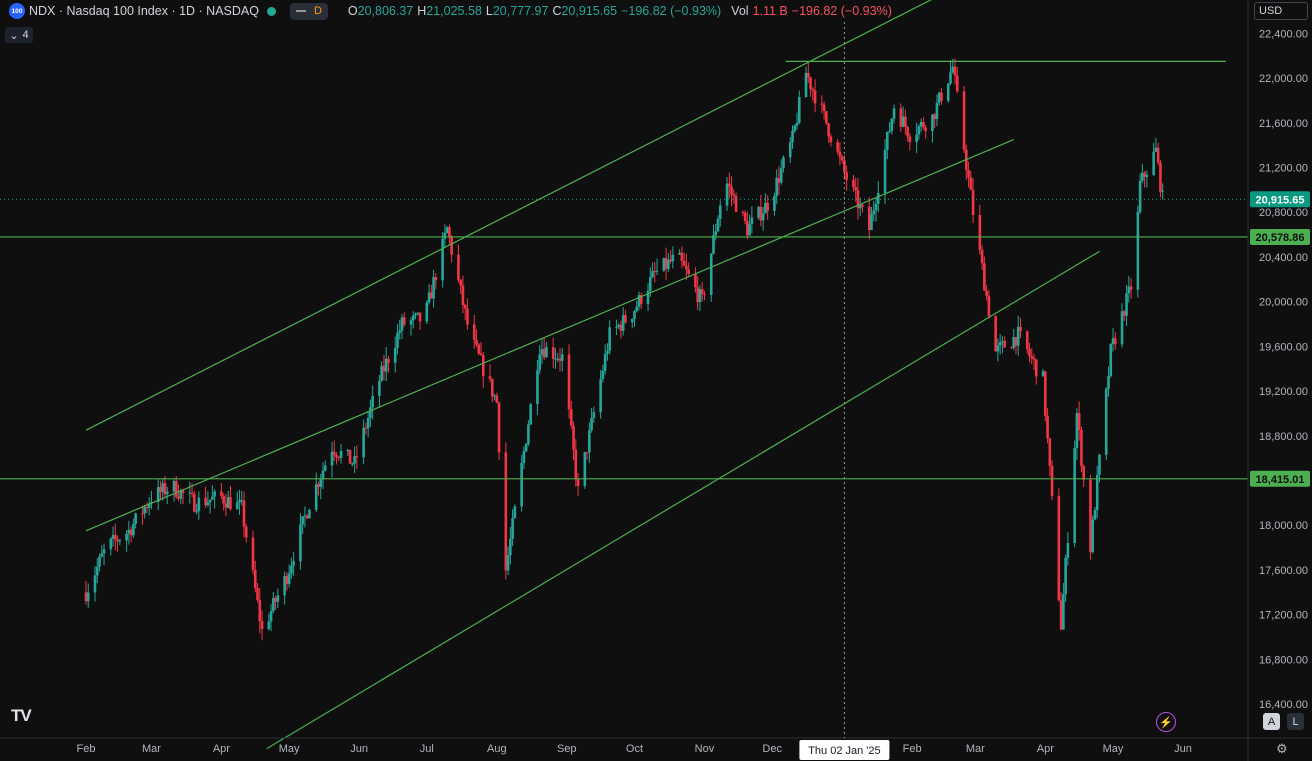  What do you see at coordinates (1166, 722) in the screenshot?
I see `lightning-icon: ⚡` at bounding box center [1166, 722].